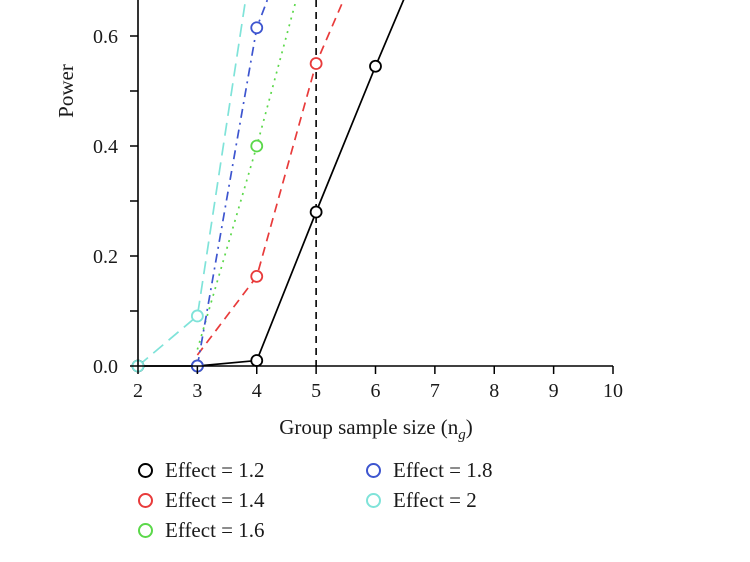  I want to click on legend-label-effect-1-8: Effect = 1.8, so click(443, 470).